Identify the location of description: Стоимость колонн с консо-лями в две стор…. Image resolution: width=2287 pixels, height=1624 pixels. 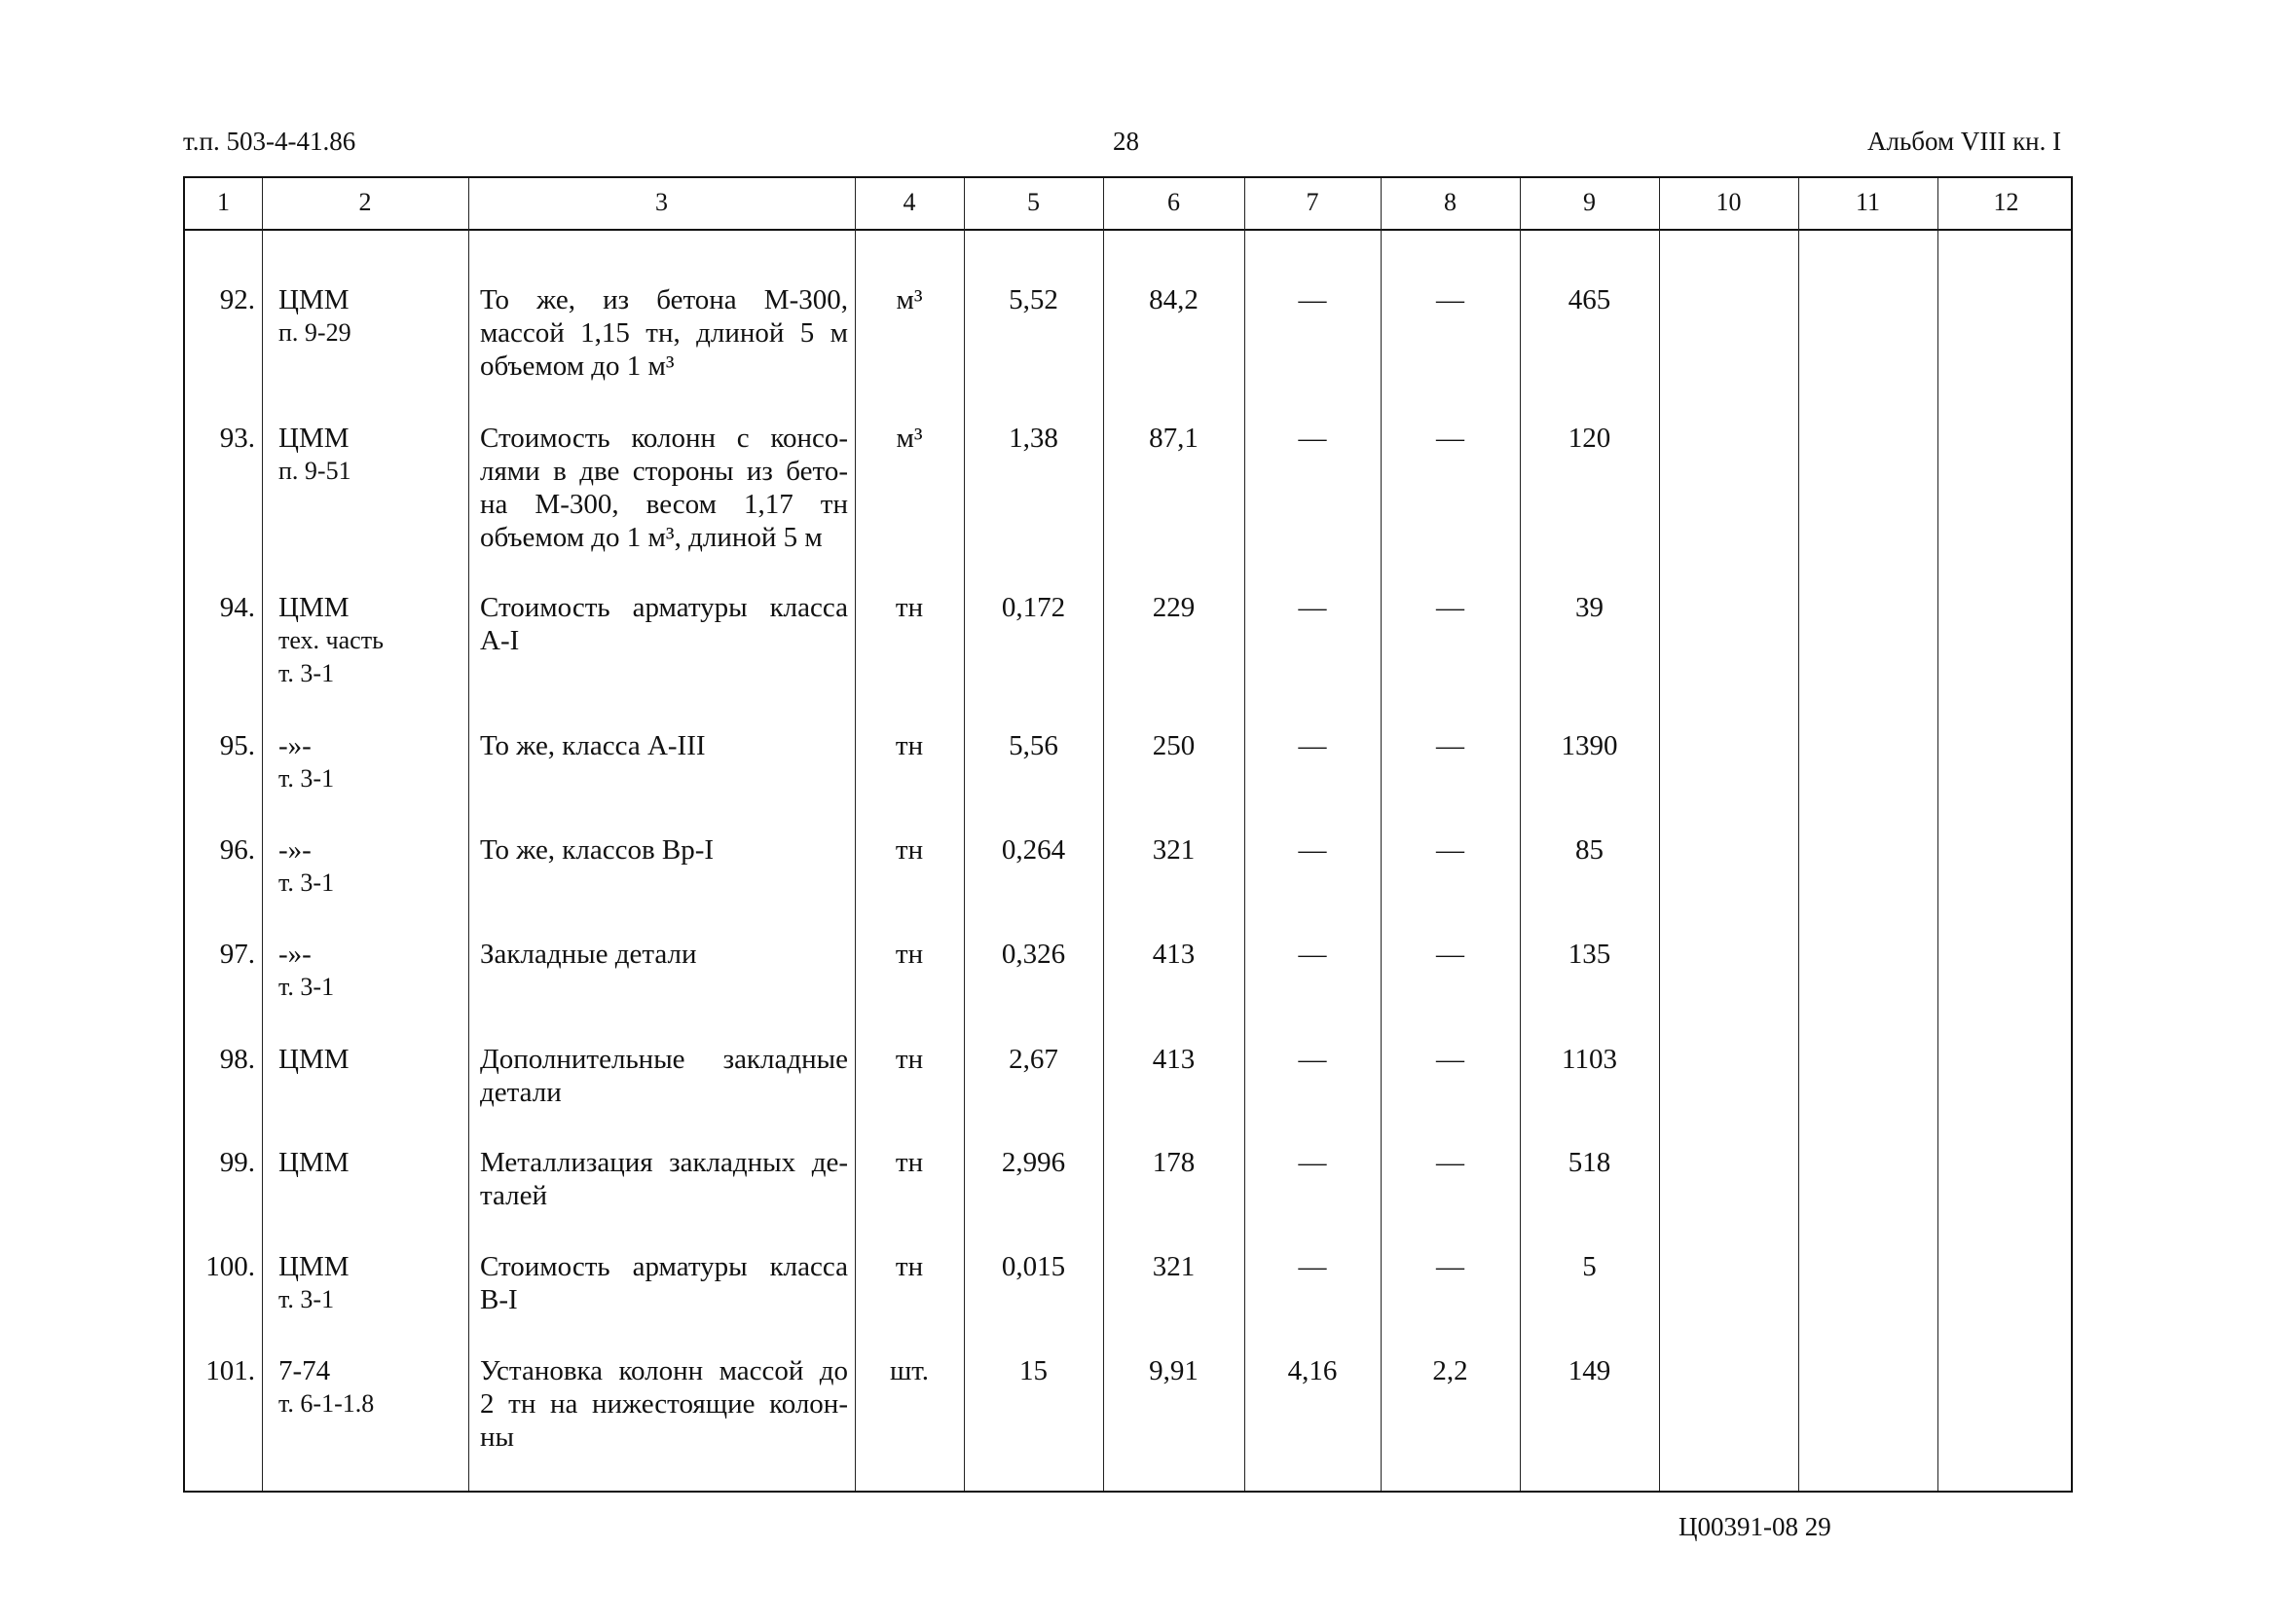
(664, 488).